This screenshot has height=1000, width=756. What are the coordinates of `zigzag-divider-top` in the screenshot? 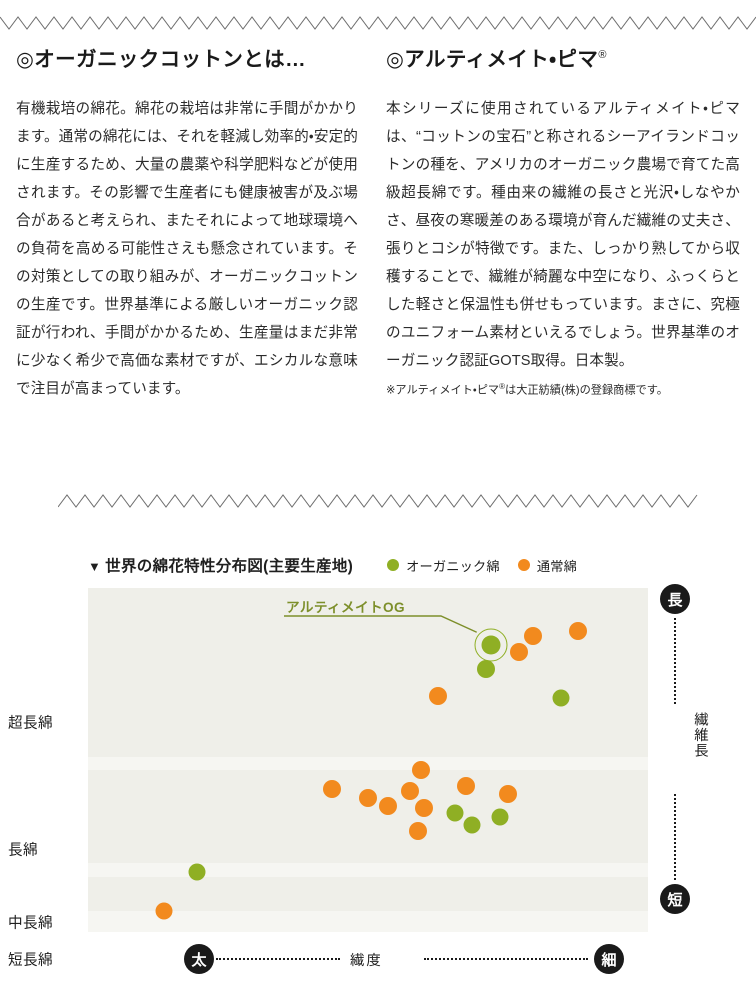 It's located at (378, 23).